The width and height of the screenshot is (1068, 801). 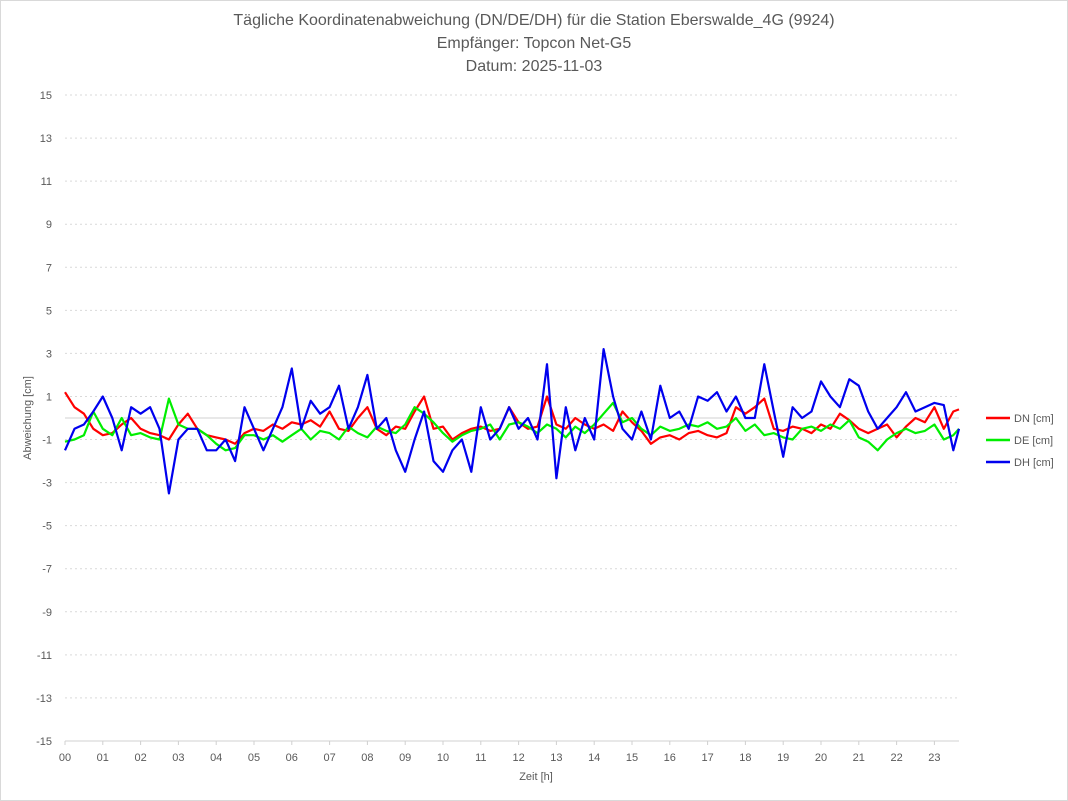 I want to click on series-line-dn, so click(x=512, y=418).